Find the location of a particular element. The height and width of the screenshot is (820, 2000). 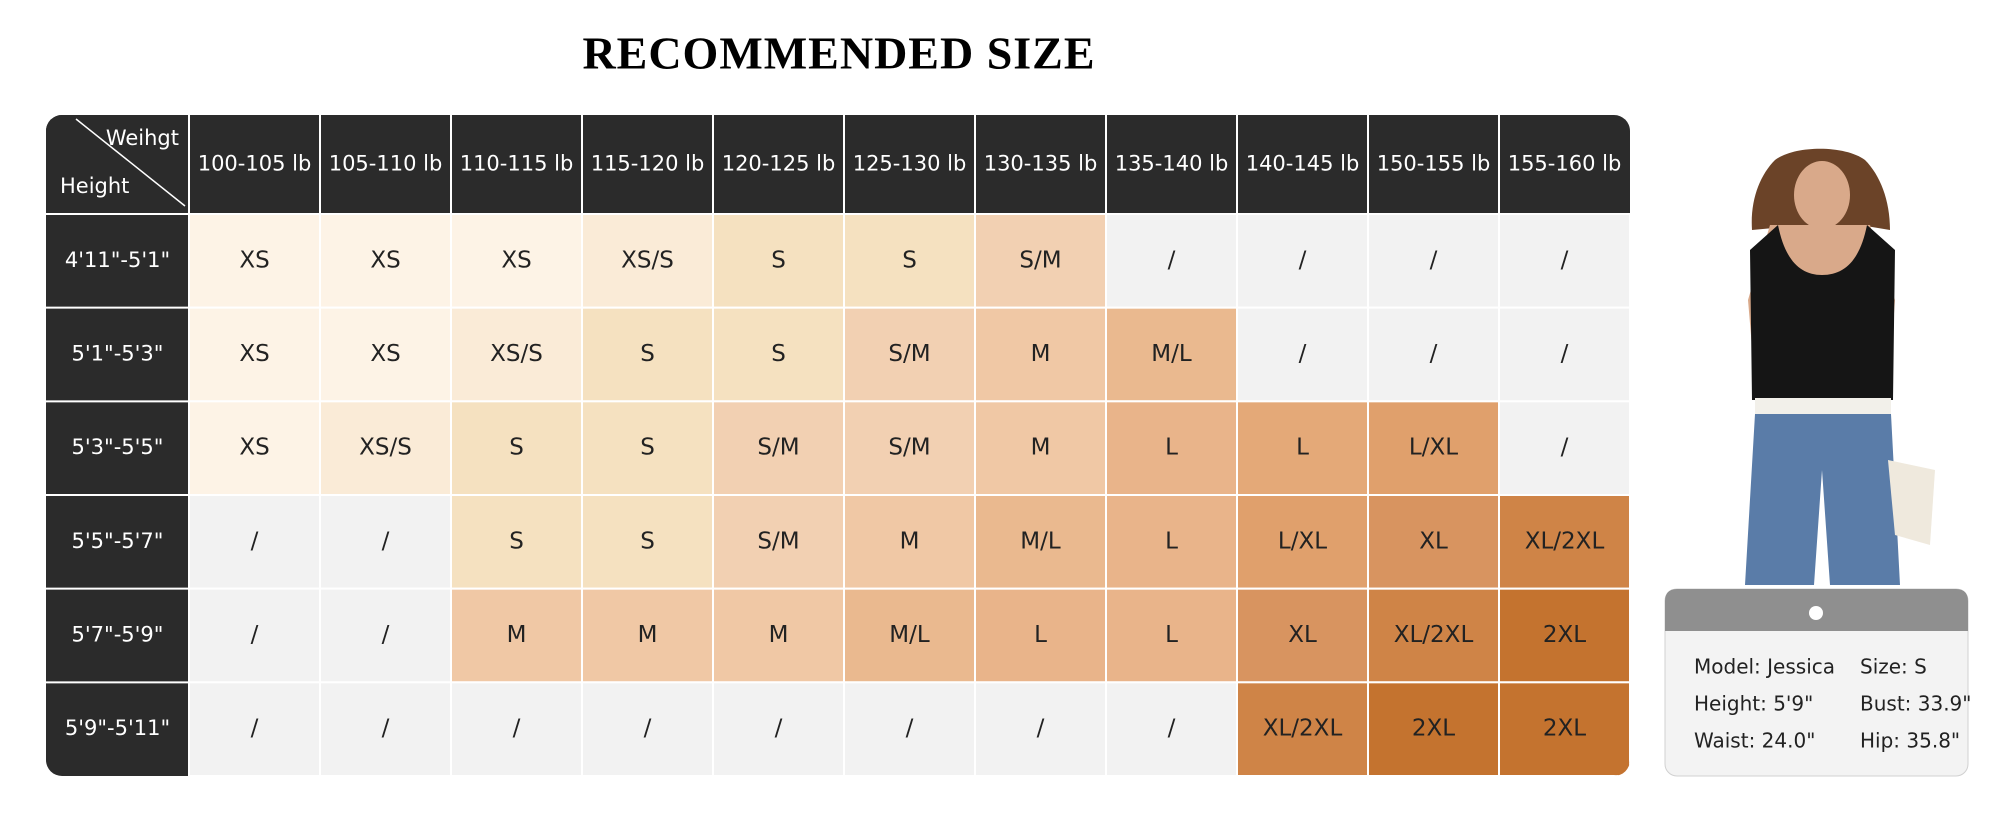

corner-weight: Weihgt is located at coordinates (142, 138).